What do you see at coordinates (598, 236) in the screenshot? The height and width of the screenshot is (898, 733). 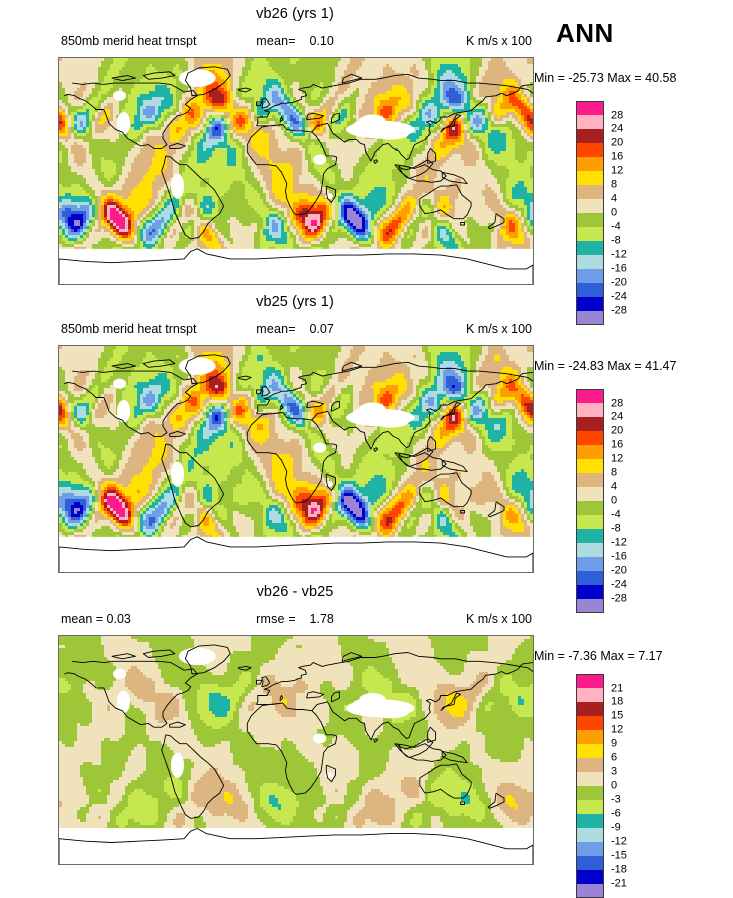 I see `colorbar-band: -8` at bounding box center [598, 236].